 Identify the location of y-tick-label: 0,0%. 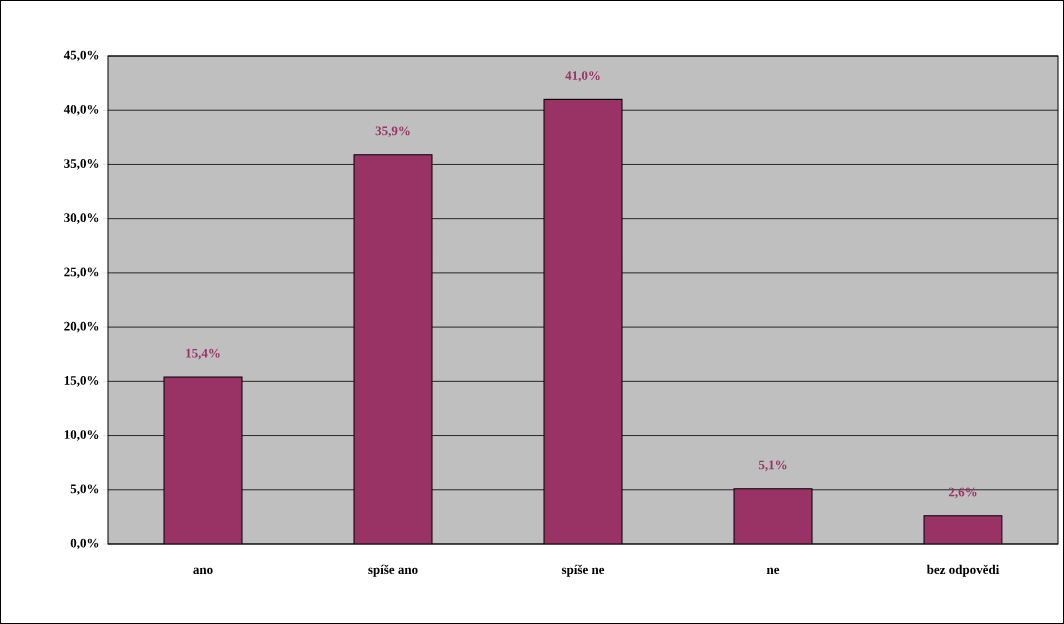
(84, 544).